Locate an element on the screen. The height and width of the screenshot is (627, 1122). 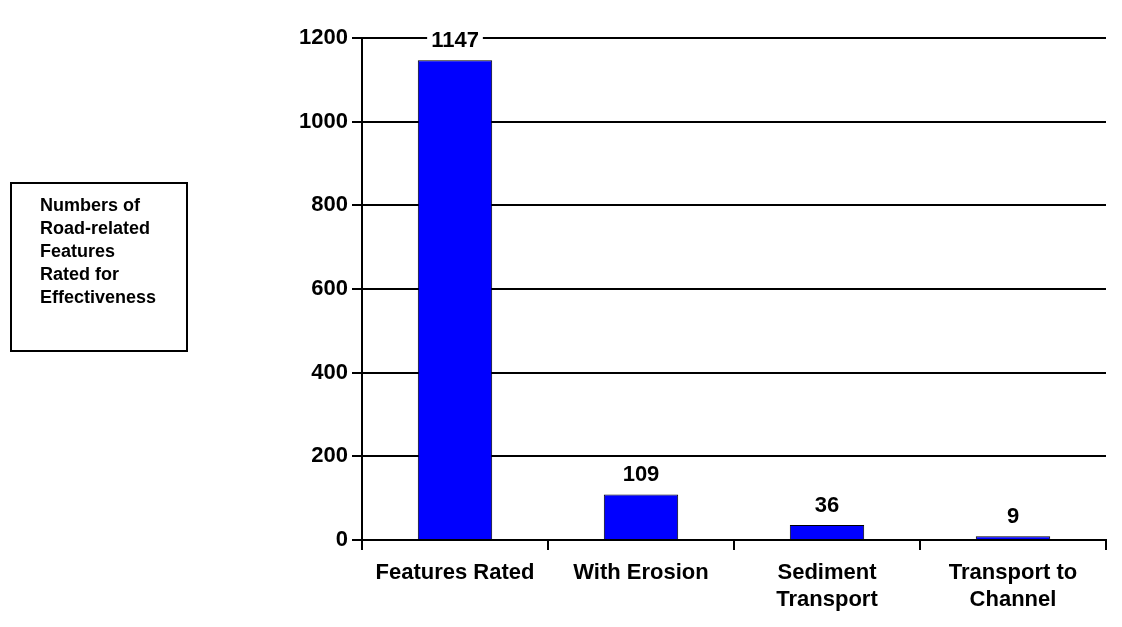
y-tick-label: 400 is located at coordinates (329, 371).